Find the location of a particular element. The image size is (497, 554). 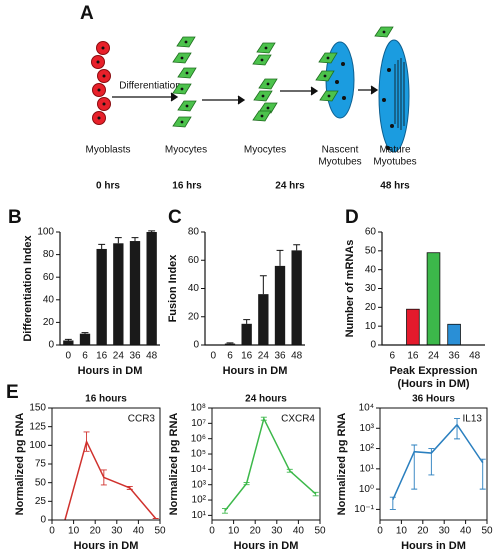

y-tick-label: 100 is located at coordinates (37, 445).